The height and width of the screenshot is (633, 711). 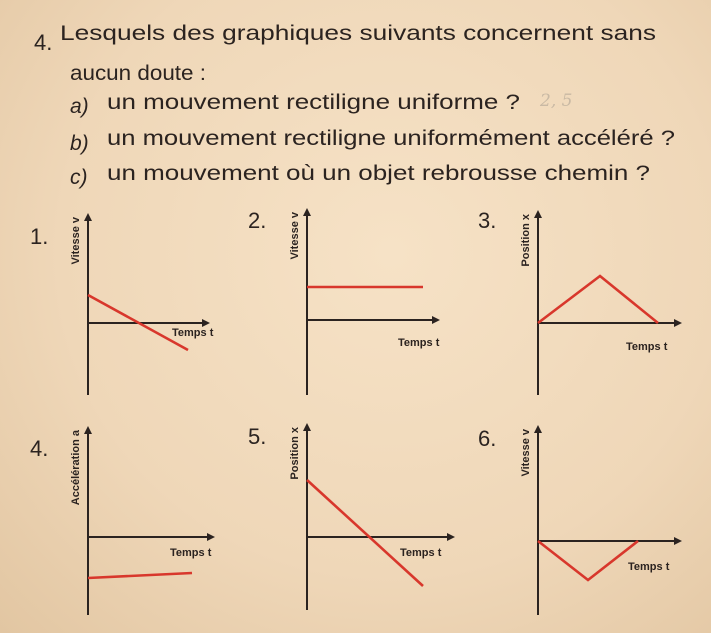 What do you see at coordinates (344, 301) in the screenshot?
I see `graph-2: 2. Vitesse v Temps t` at bounding box center [344, 301].